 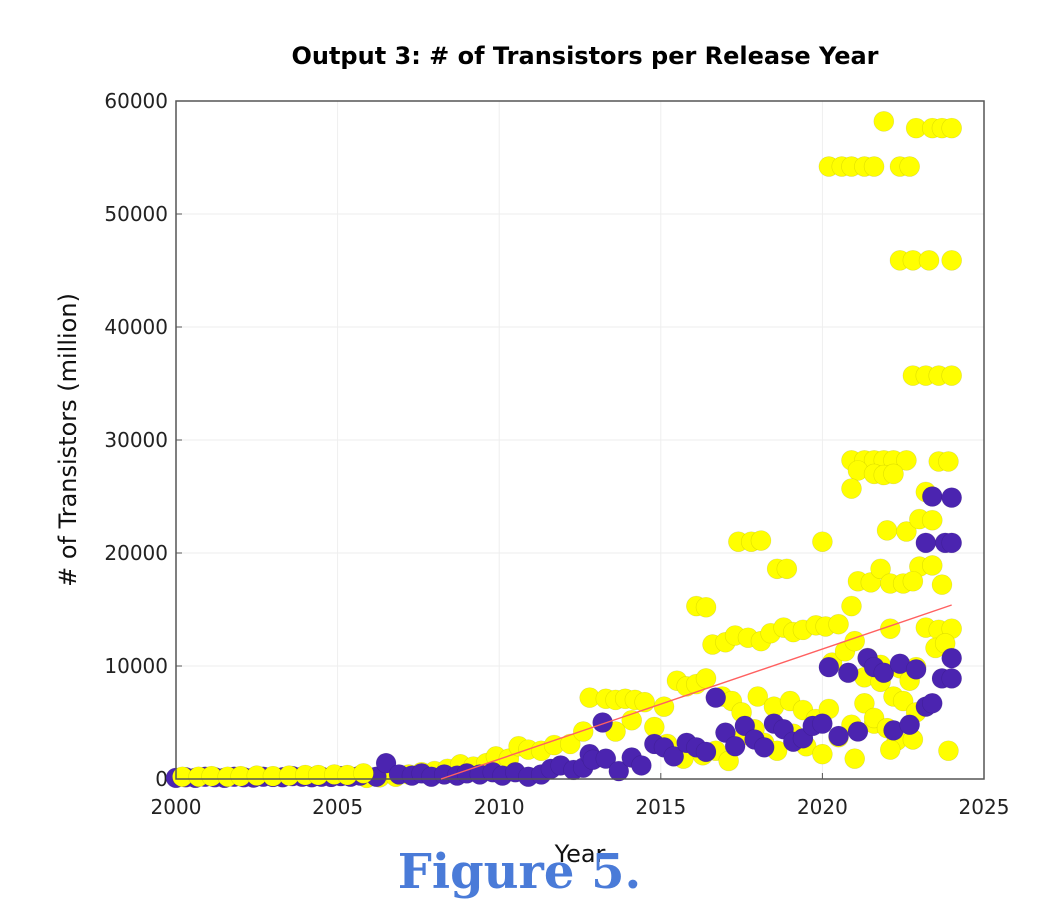 What do you see at coordinates (822, 807) in the screenshot?
I see `x-tick-label: 2020` at bounding box center [822, 807].